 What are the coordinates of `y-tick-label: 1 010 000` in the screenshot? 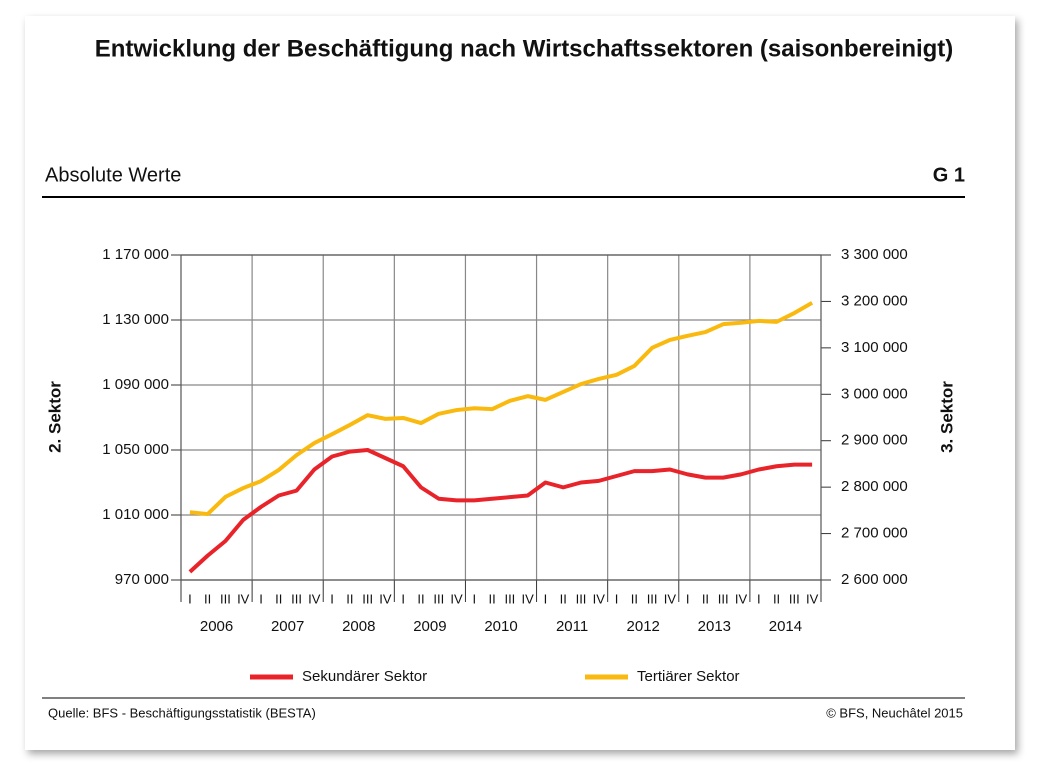 It's located at (135, 514).